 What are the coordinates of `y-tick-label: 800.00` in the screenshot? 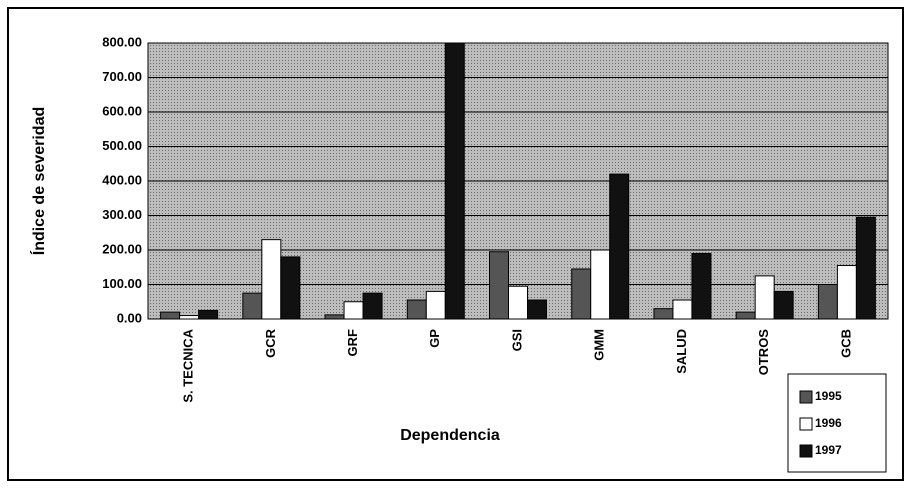 It's located at (122, 41).